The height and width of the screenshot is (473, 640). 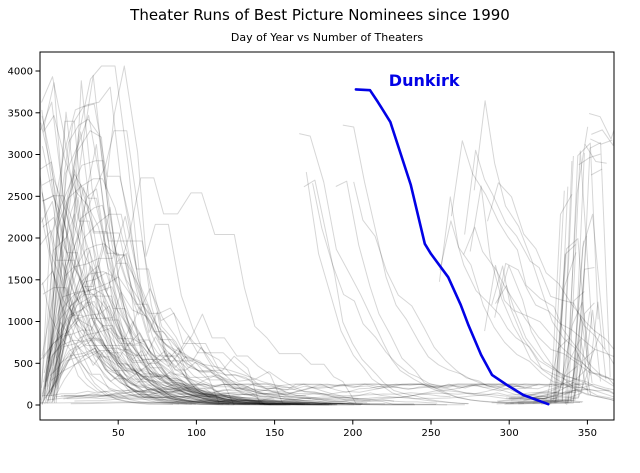 What do you see at coordinates (23, 364) in the screenshot?
I see `y-tick-label: 500` at bounding box center [23, 364].